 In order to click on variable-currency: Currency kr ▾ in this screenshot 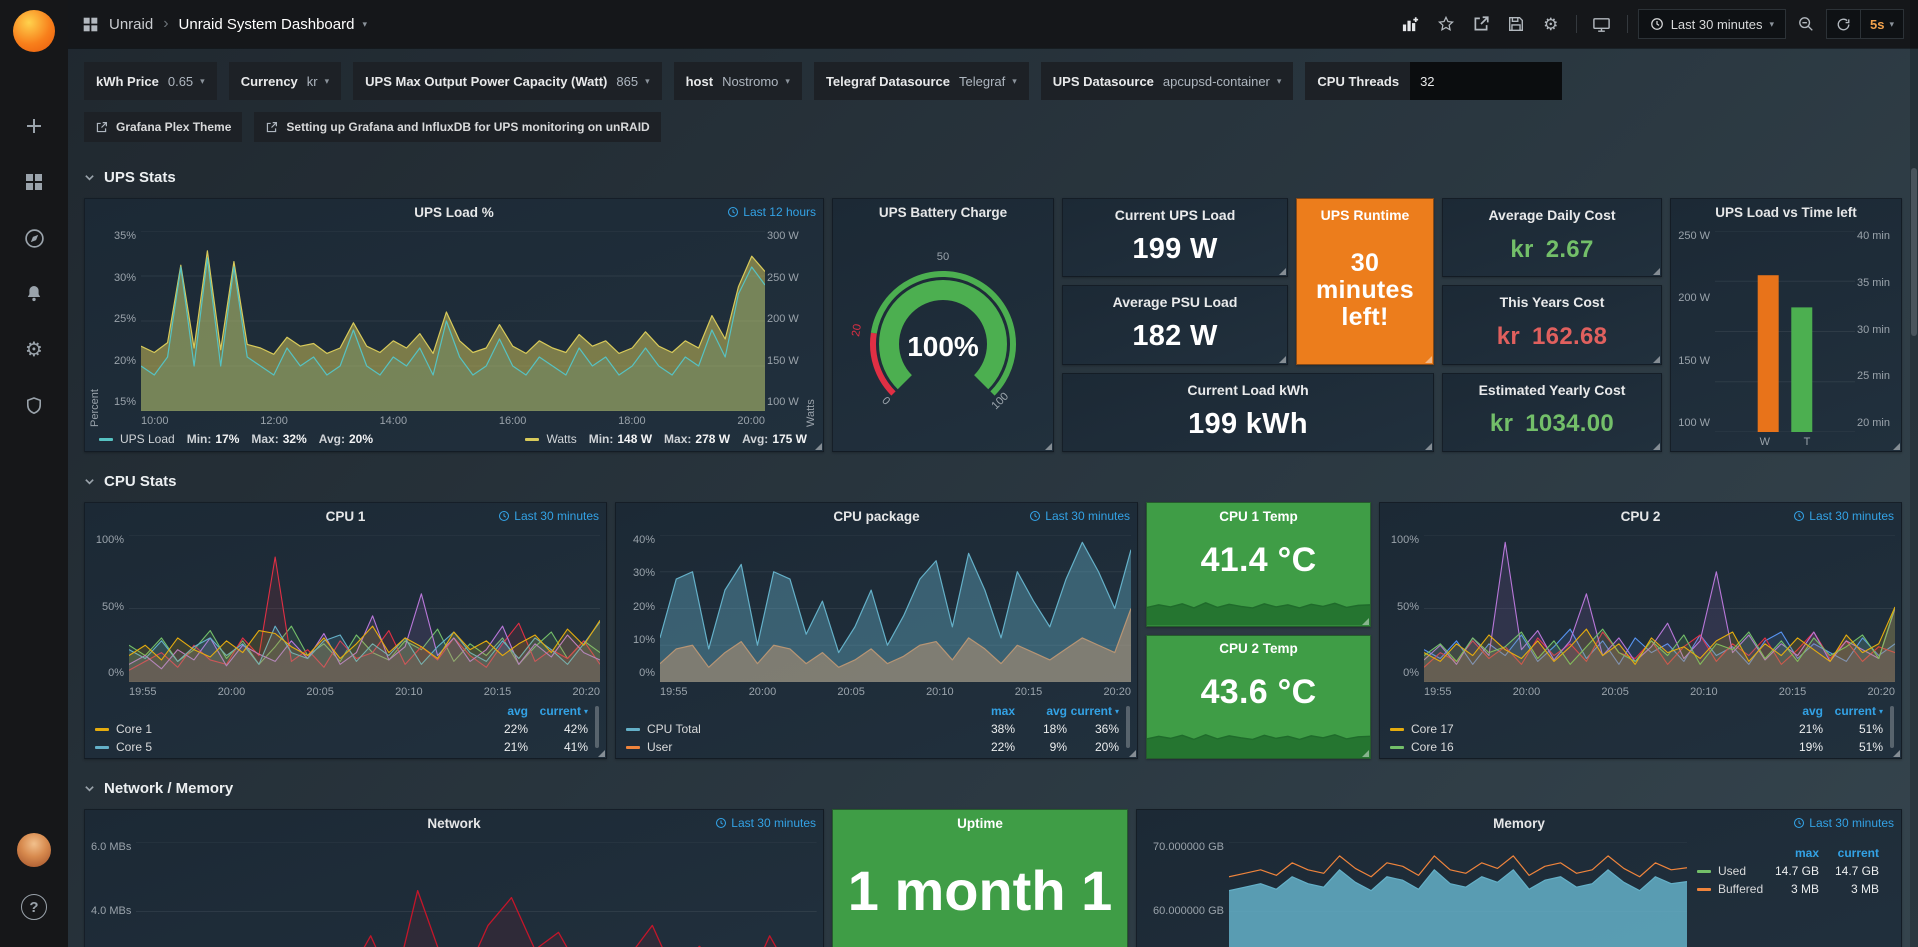, I will do `click(285, 81)`.